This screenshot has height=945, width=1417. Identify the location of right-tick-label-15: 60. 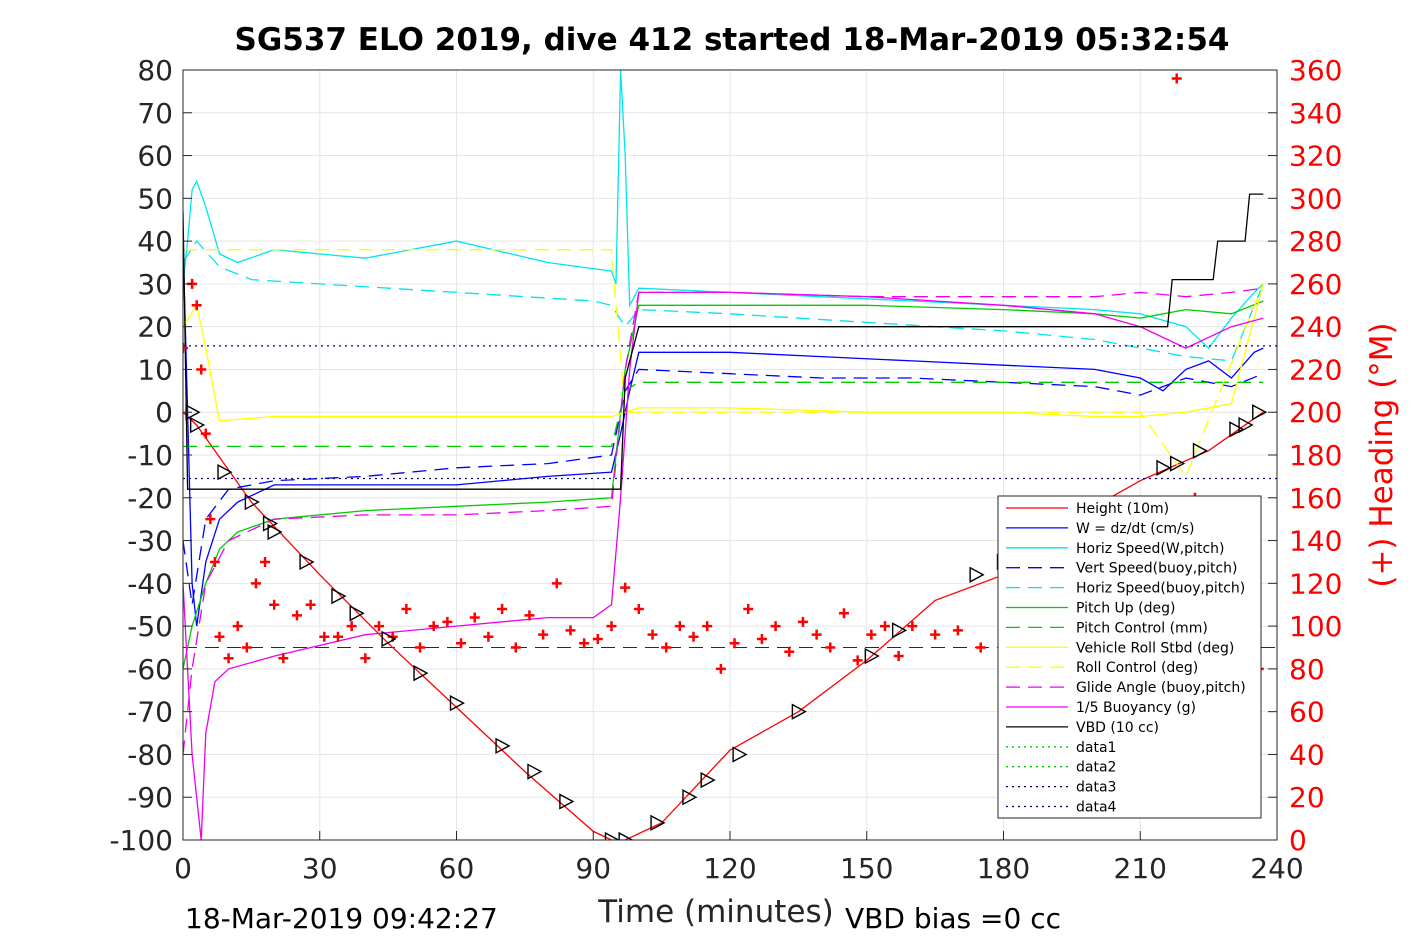
(1307, 712).